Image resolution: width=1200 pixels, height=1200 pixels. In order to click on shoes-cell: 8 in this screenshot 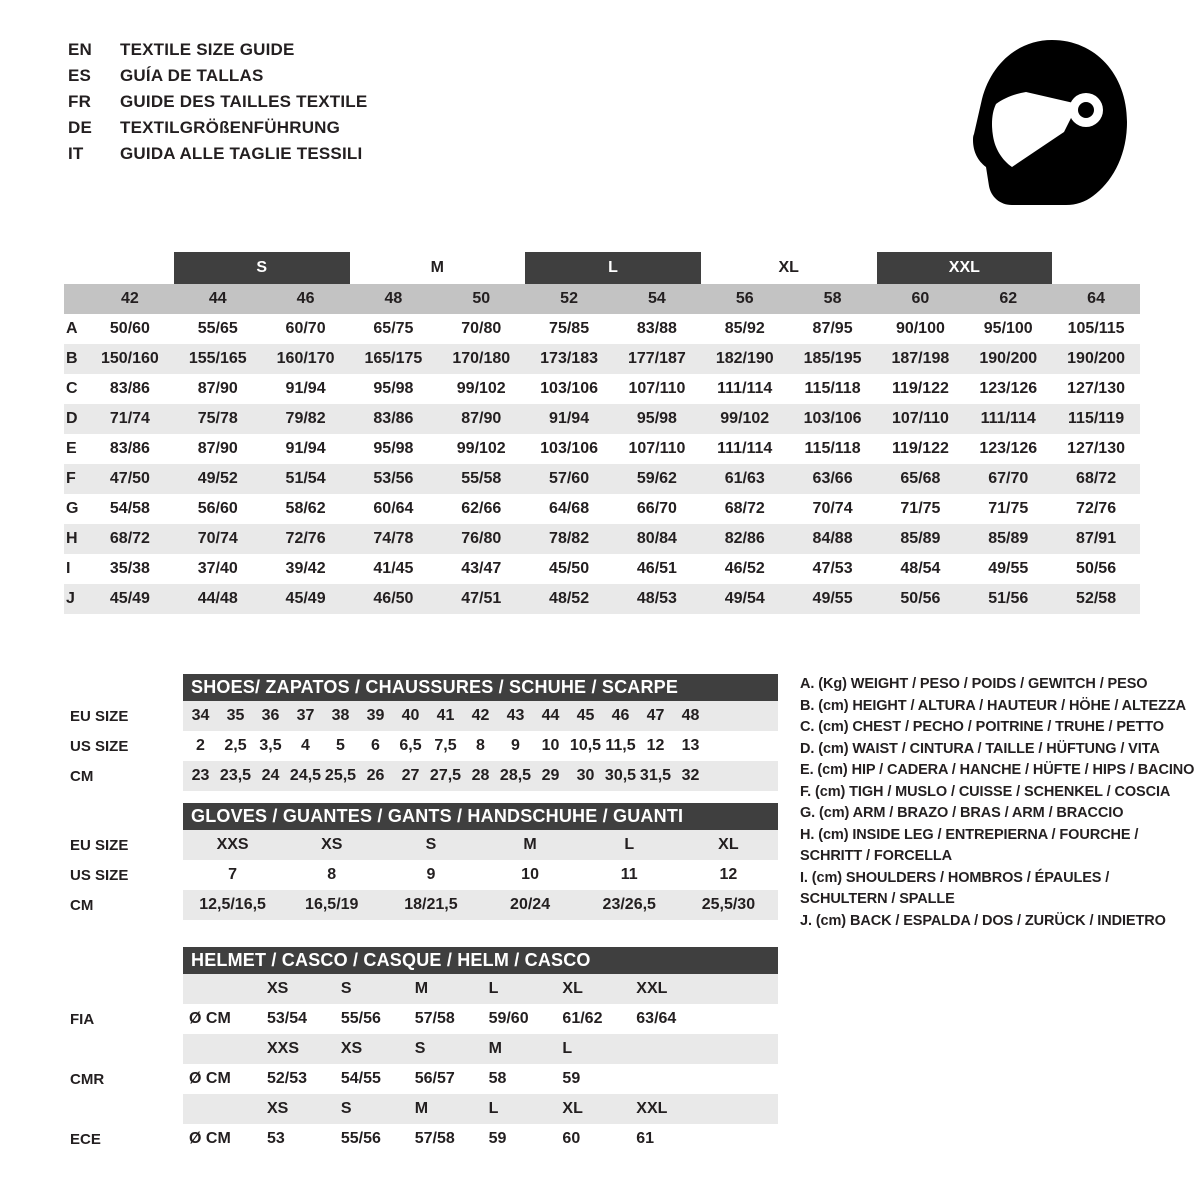, I will do `click(480, 745)`.